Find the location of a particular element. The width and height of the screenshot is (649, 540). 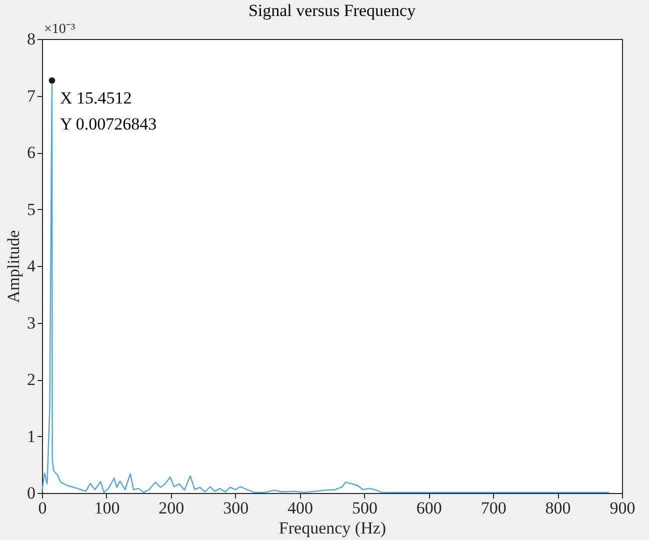

y-tick-label: 1 is located at coordinates (31, 436).